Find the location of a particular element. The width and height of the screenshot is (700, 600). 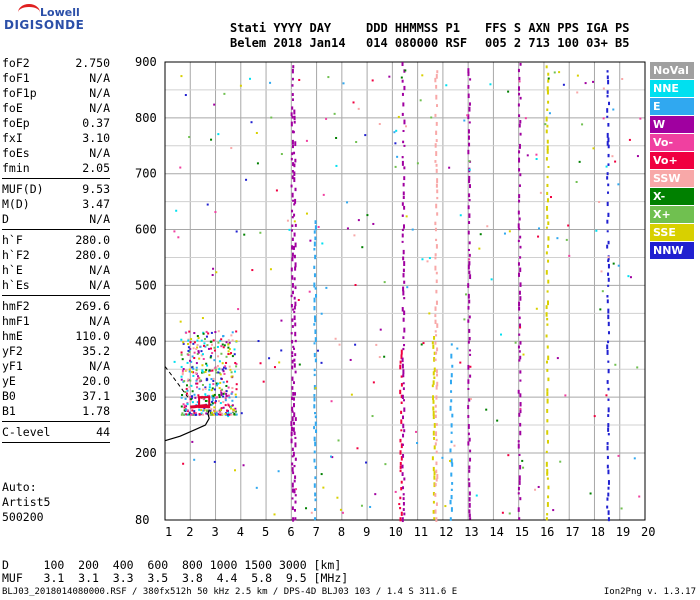

legend-item: SSW is located at coordinates (672, 178).